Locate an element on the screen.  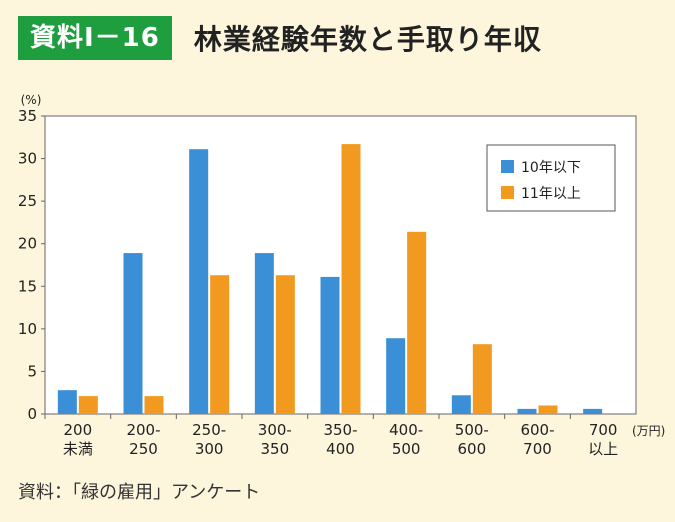
y-tick-label-15: 15 is located at coordinates (27, 286).